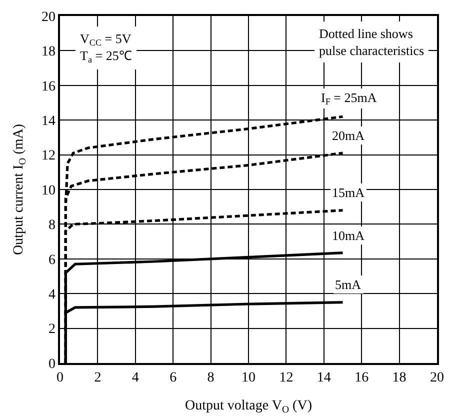 The height and width of the screenshot is (420, 454). Describe the element at coordinates (48, 17) in the screenshot. I see `y-tick-label: 20` at that location.